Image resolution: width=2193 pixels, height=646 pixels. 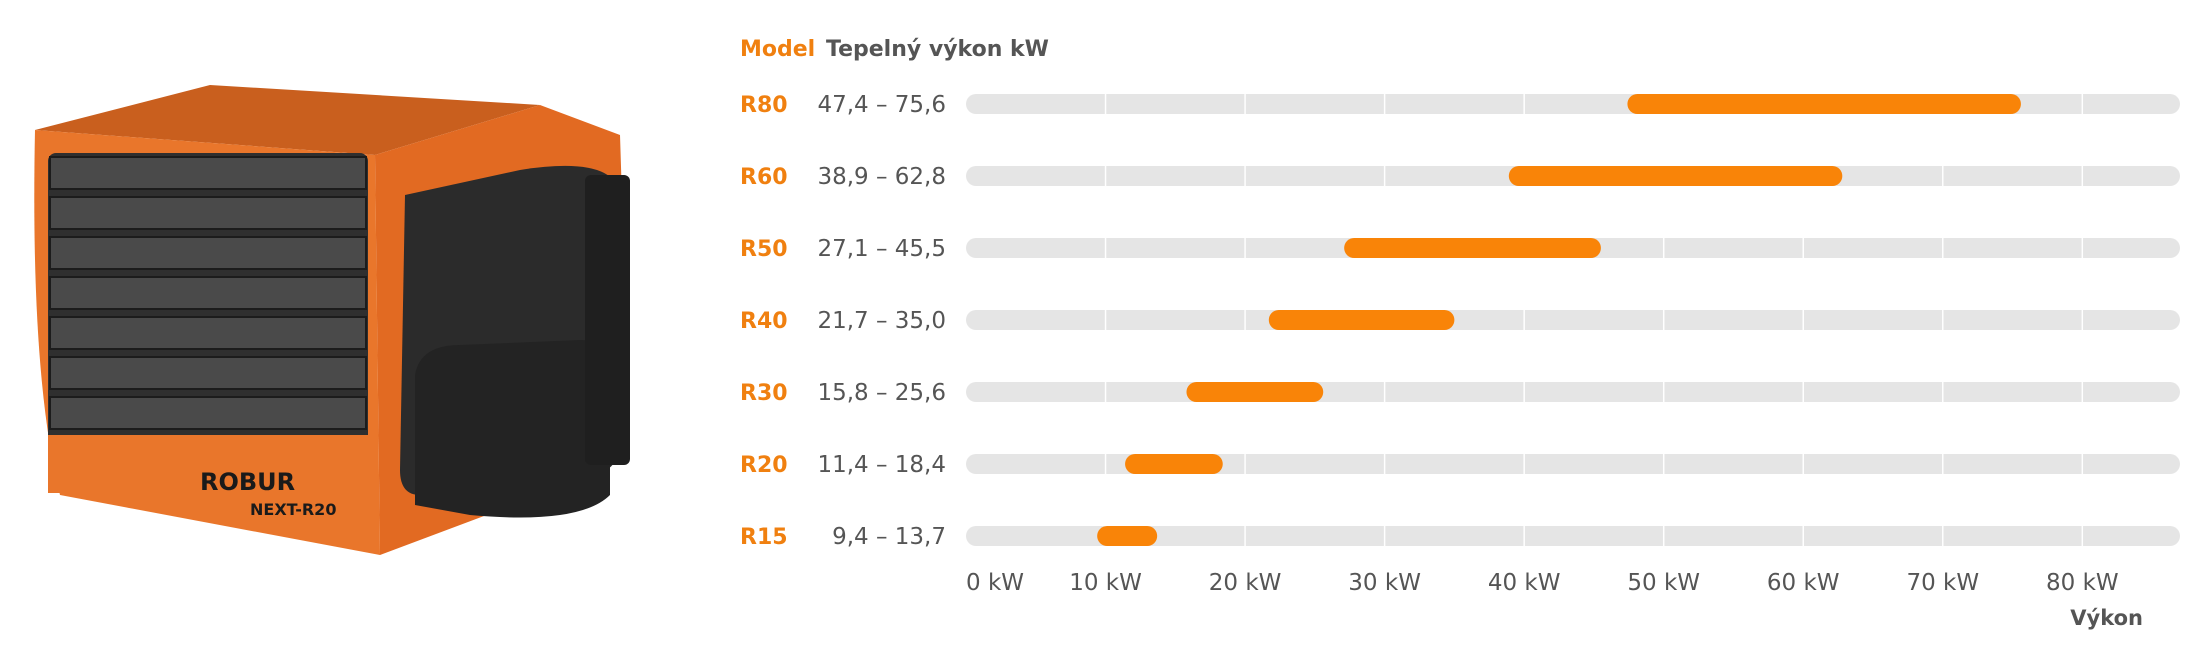 What do you see at coordinates (881, 321) in the screenshot?
I see `range-label: 21,7 – 35,0` at bounding box center [881, 321].